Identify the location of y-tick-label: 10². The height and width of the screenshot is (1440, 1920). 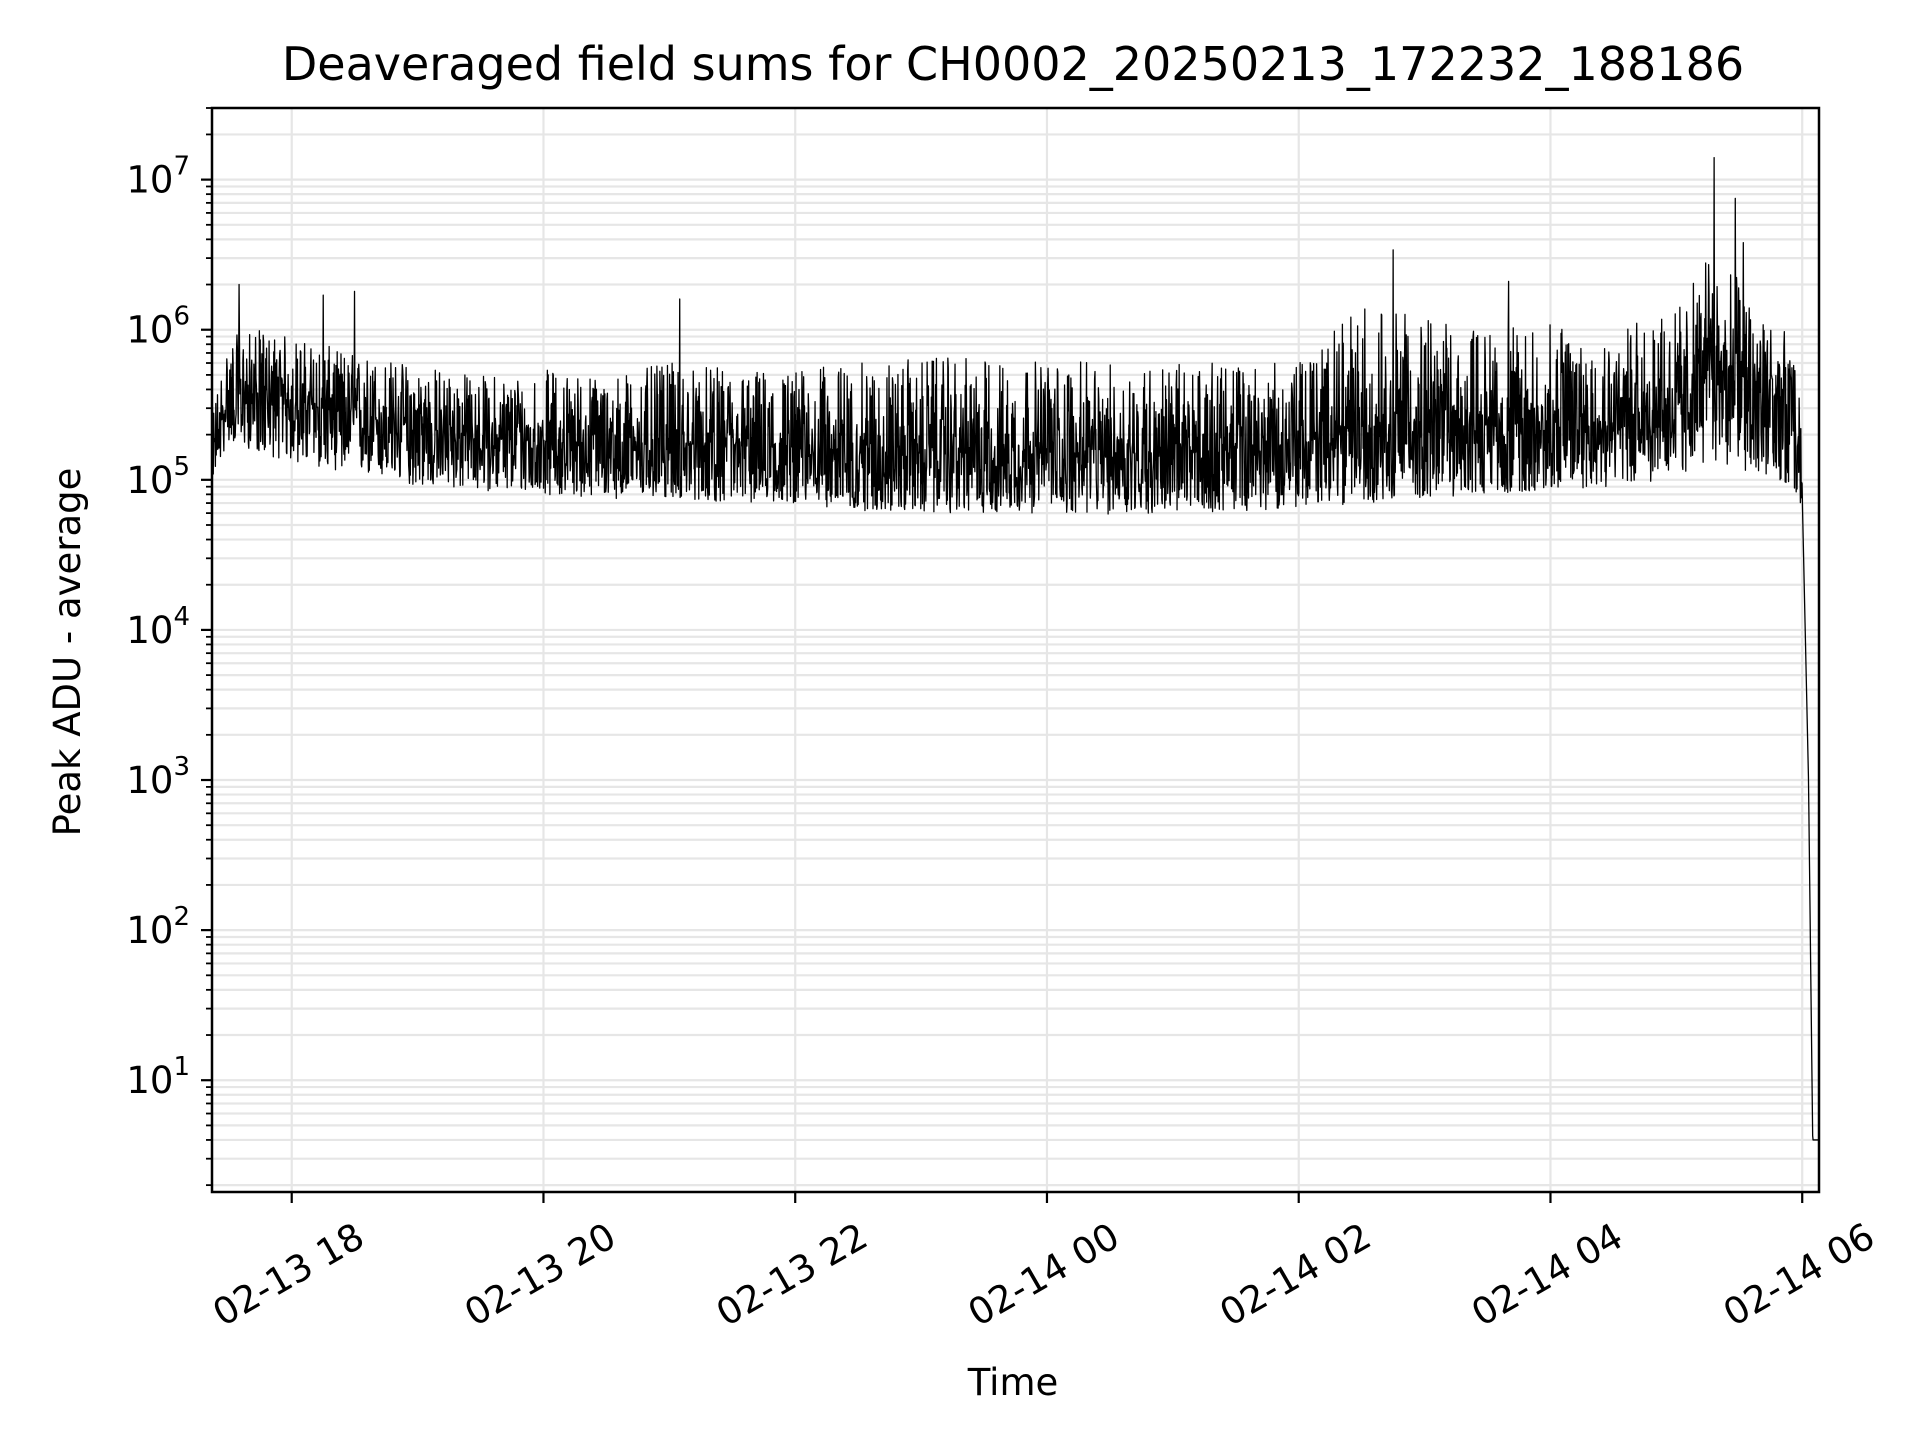
(158, 927).